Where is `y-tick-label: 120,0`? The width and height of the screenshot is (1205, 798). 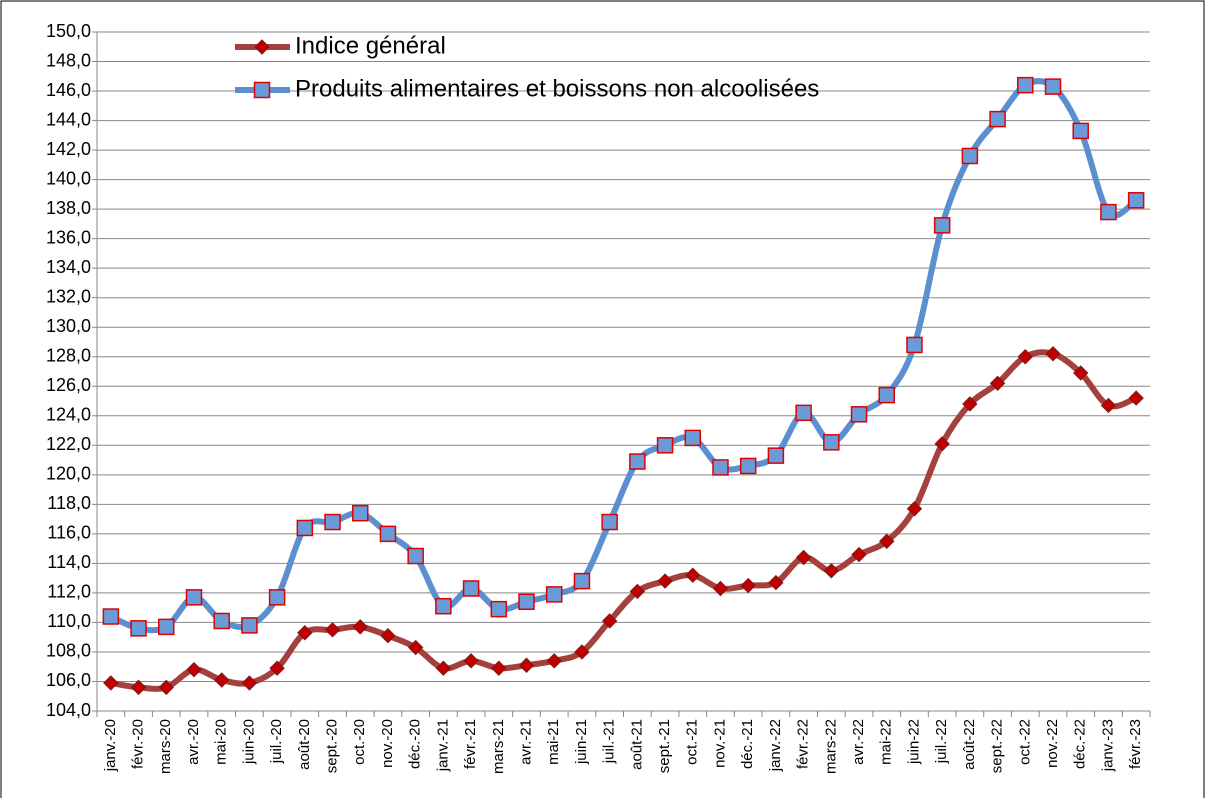 y-tick-label: 120,0 is located at coordinates (68, 474).